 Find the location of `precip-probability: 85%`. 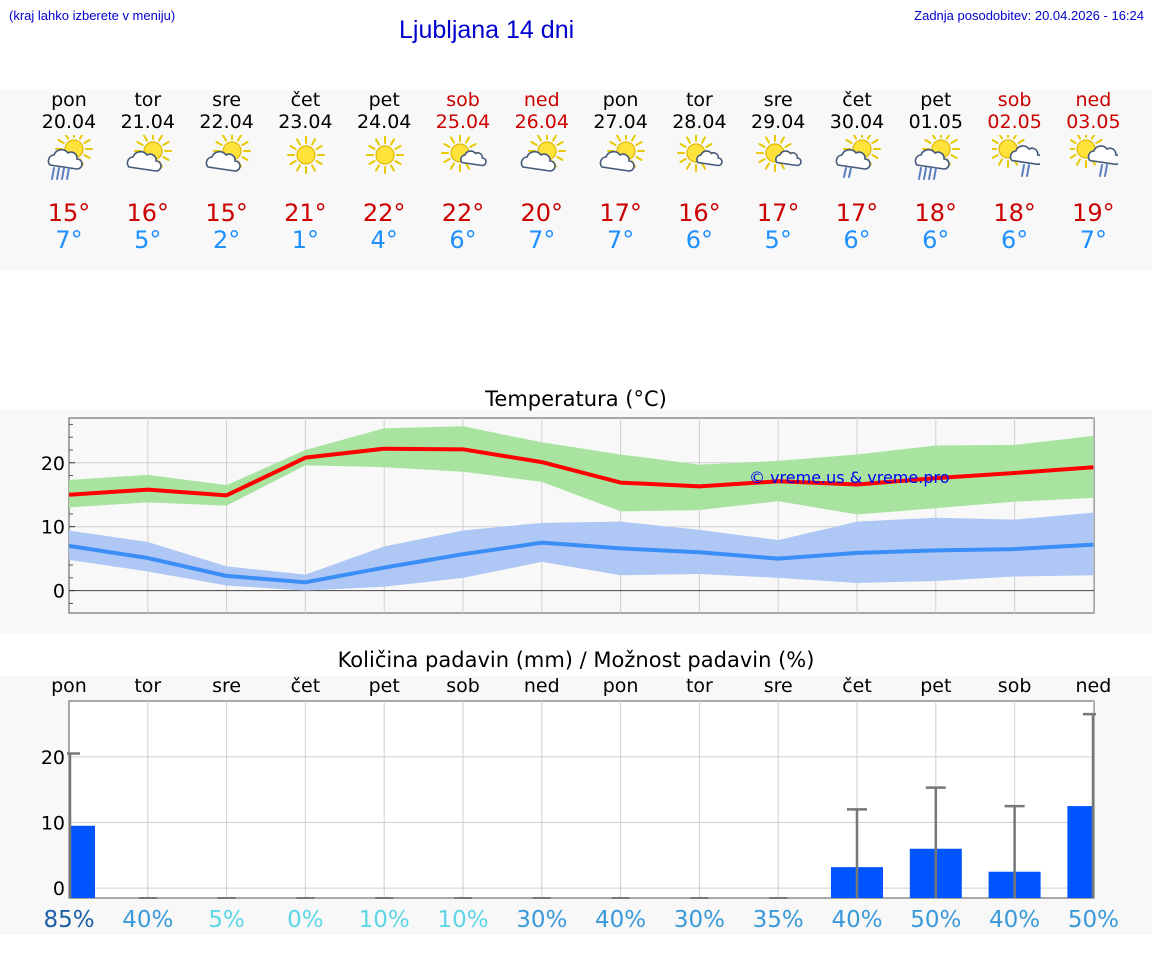

precip-probability: 85% is located at coordinates (68, 920).